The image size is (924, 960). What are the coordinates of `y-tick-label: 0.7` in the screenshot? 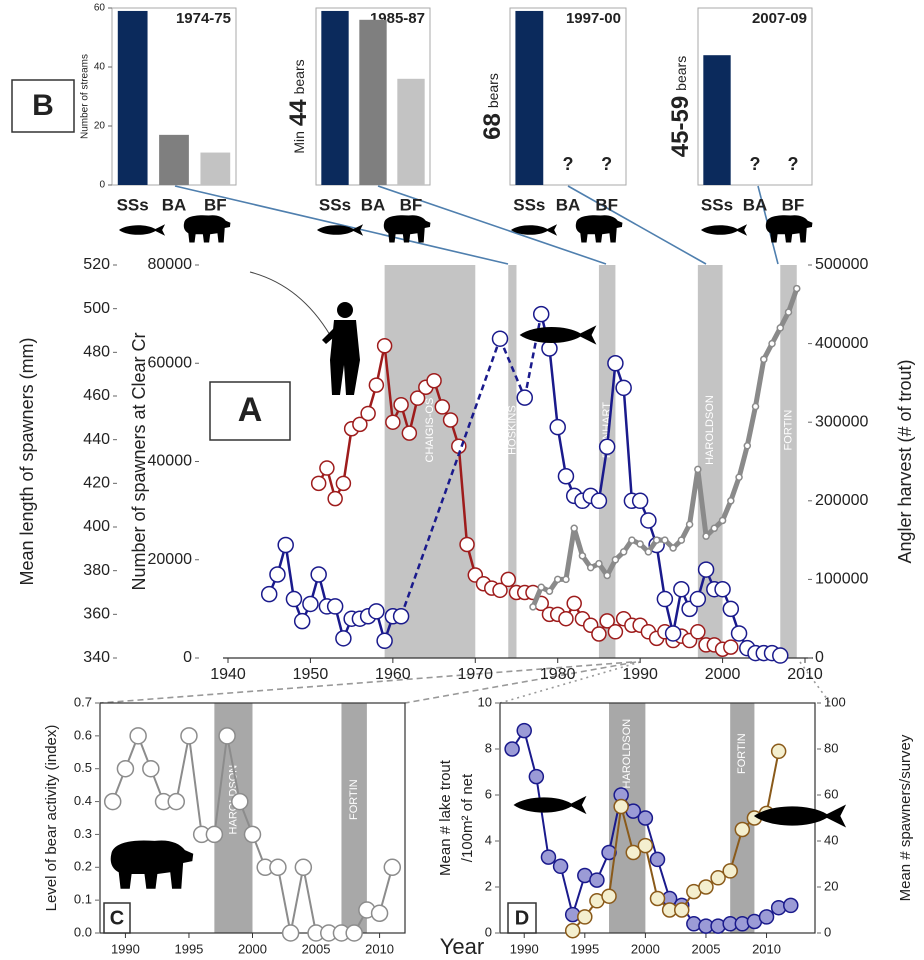 It's located at (83, 701).